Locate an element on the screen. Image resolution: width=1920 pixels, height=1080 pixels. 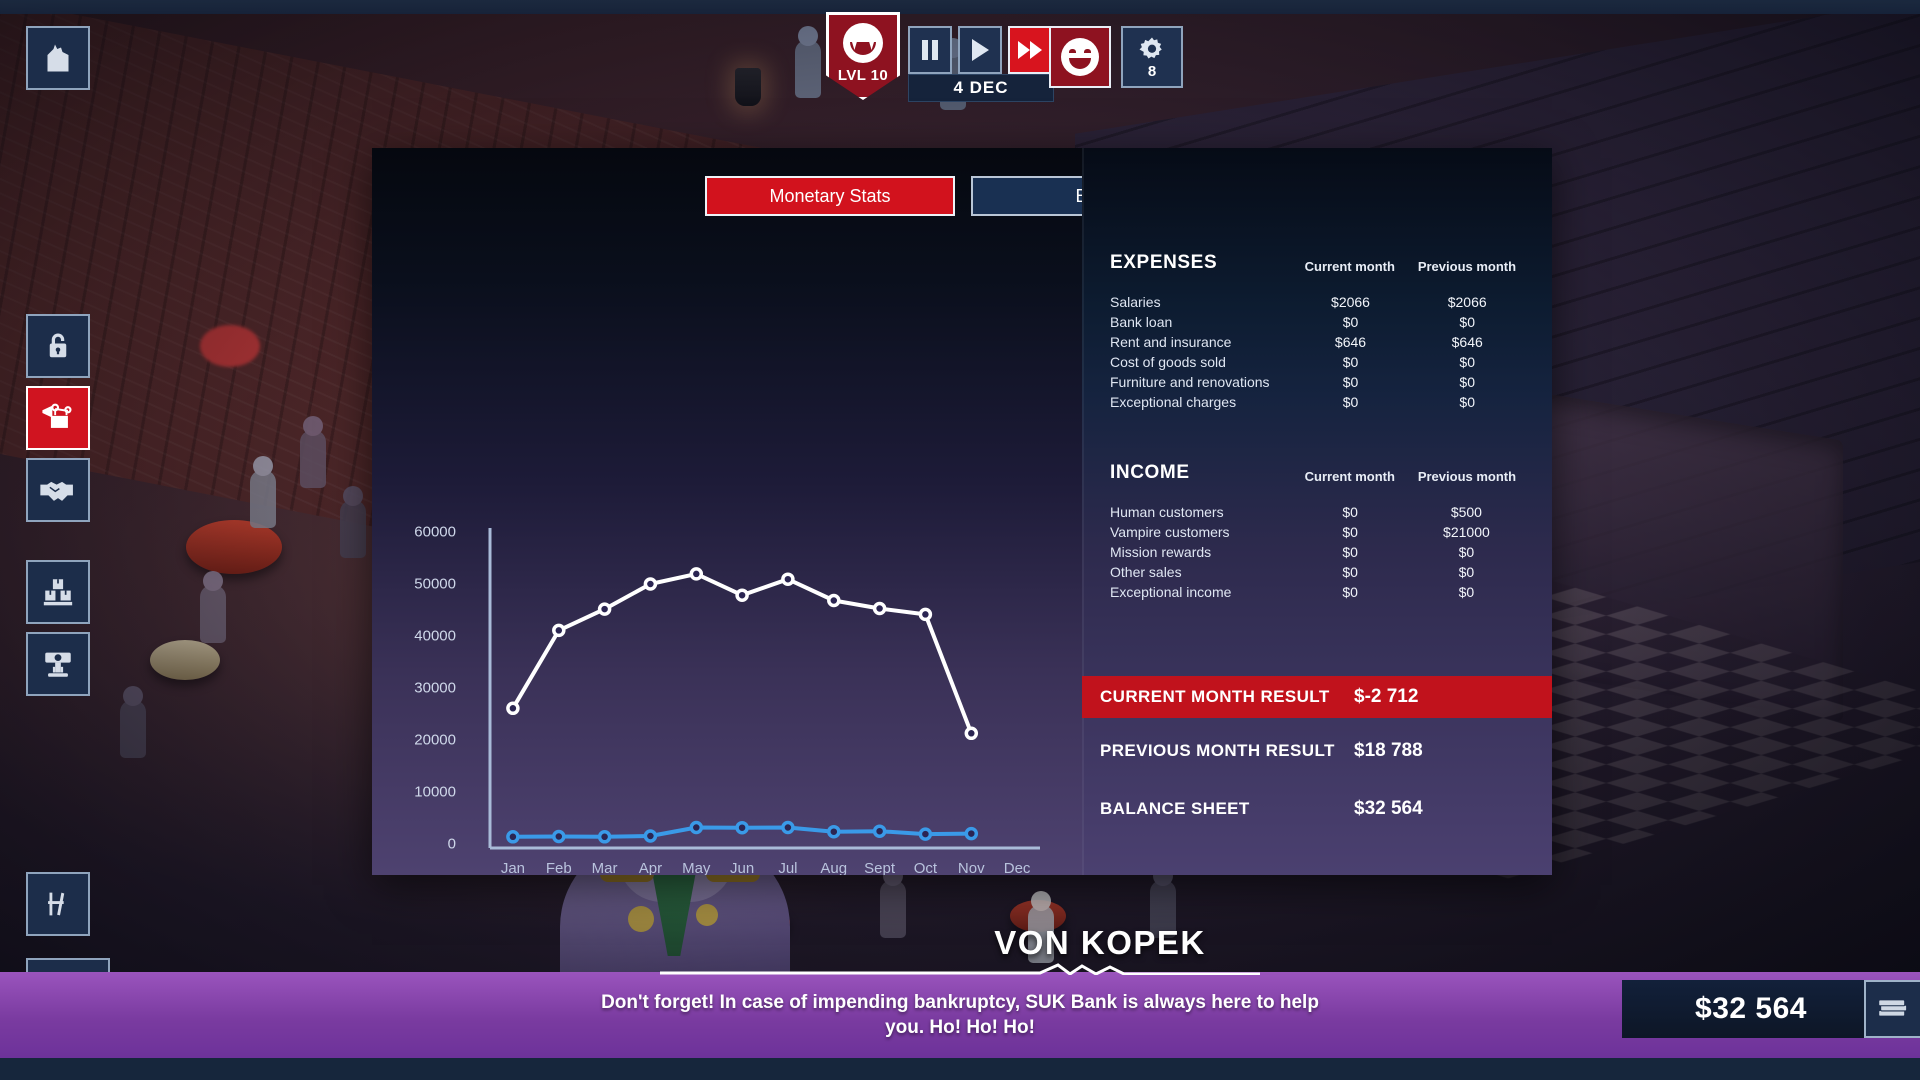
sidebar-item-furniture is located at coordinates (58, 904).